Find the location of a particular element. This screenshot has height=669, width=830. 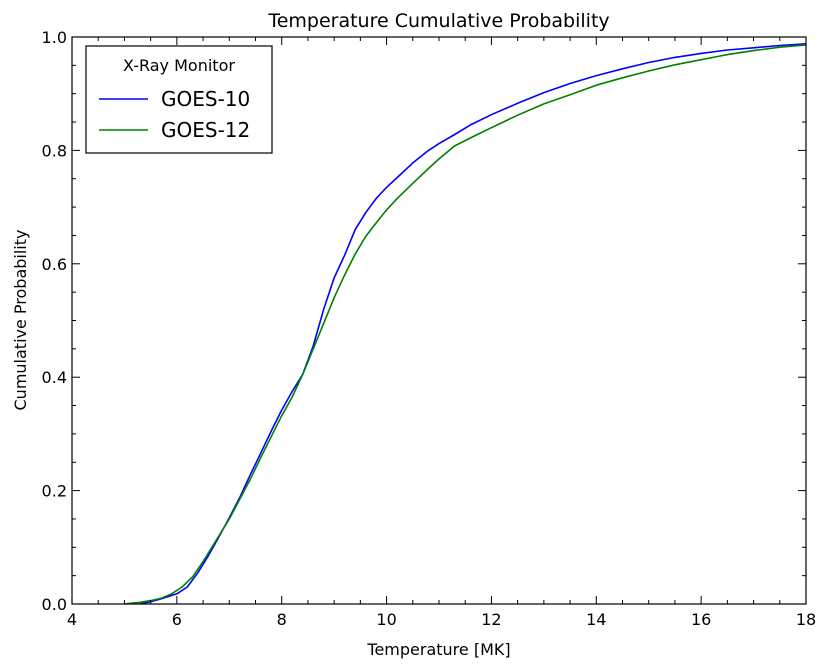

legend: X-Ray Monitor GOES-10 GOES-12 is located at coordinates (179, 99).